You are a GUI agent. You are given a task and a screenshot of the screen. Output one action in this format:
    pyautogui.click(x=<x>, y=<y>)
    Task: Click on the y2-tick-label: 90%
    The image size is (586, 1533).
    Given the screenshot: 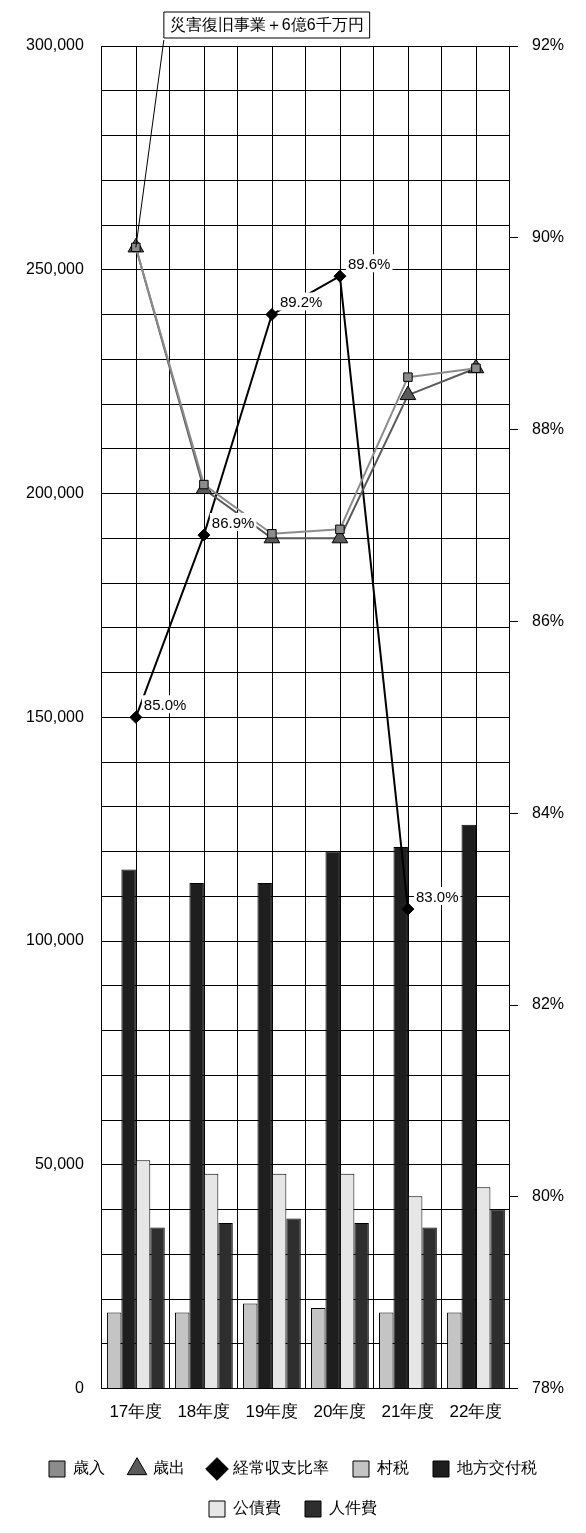 What is the action you would take?
    pyautogui.click(x=548, y=237)
    